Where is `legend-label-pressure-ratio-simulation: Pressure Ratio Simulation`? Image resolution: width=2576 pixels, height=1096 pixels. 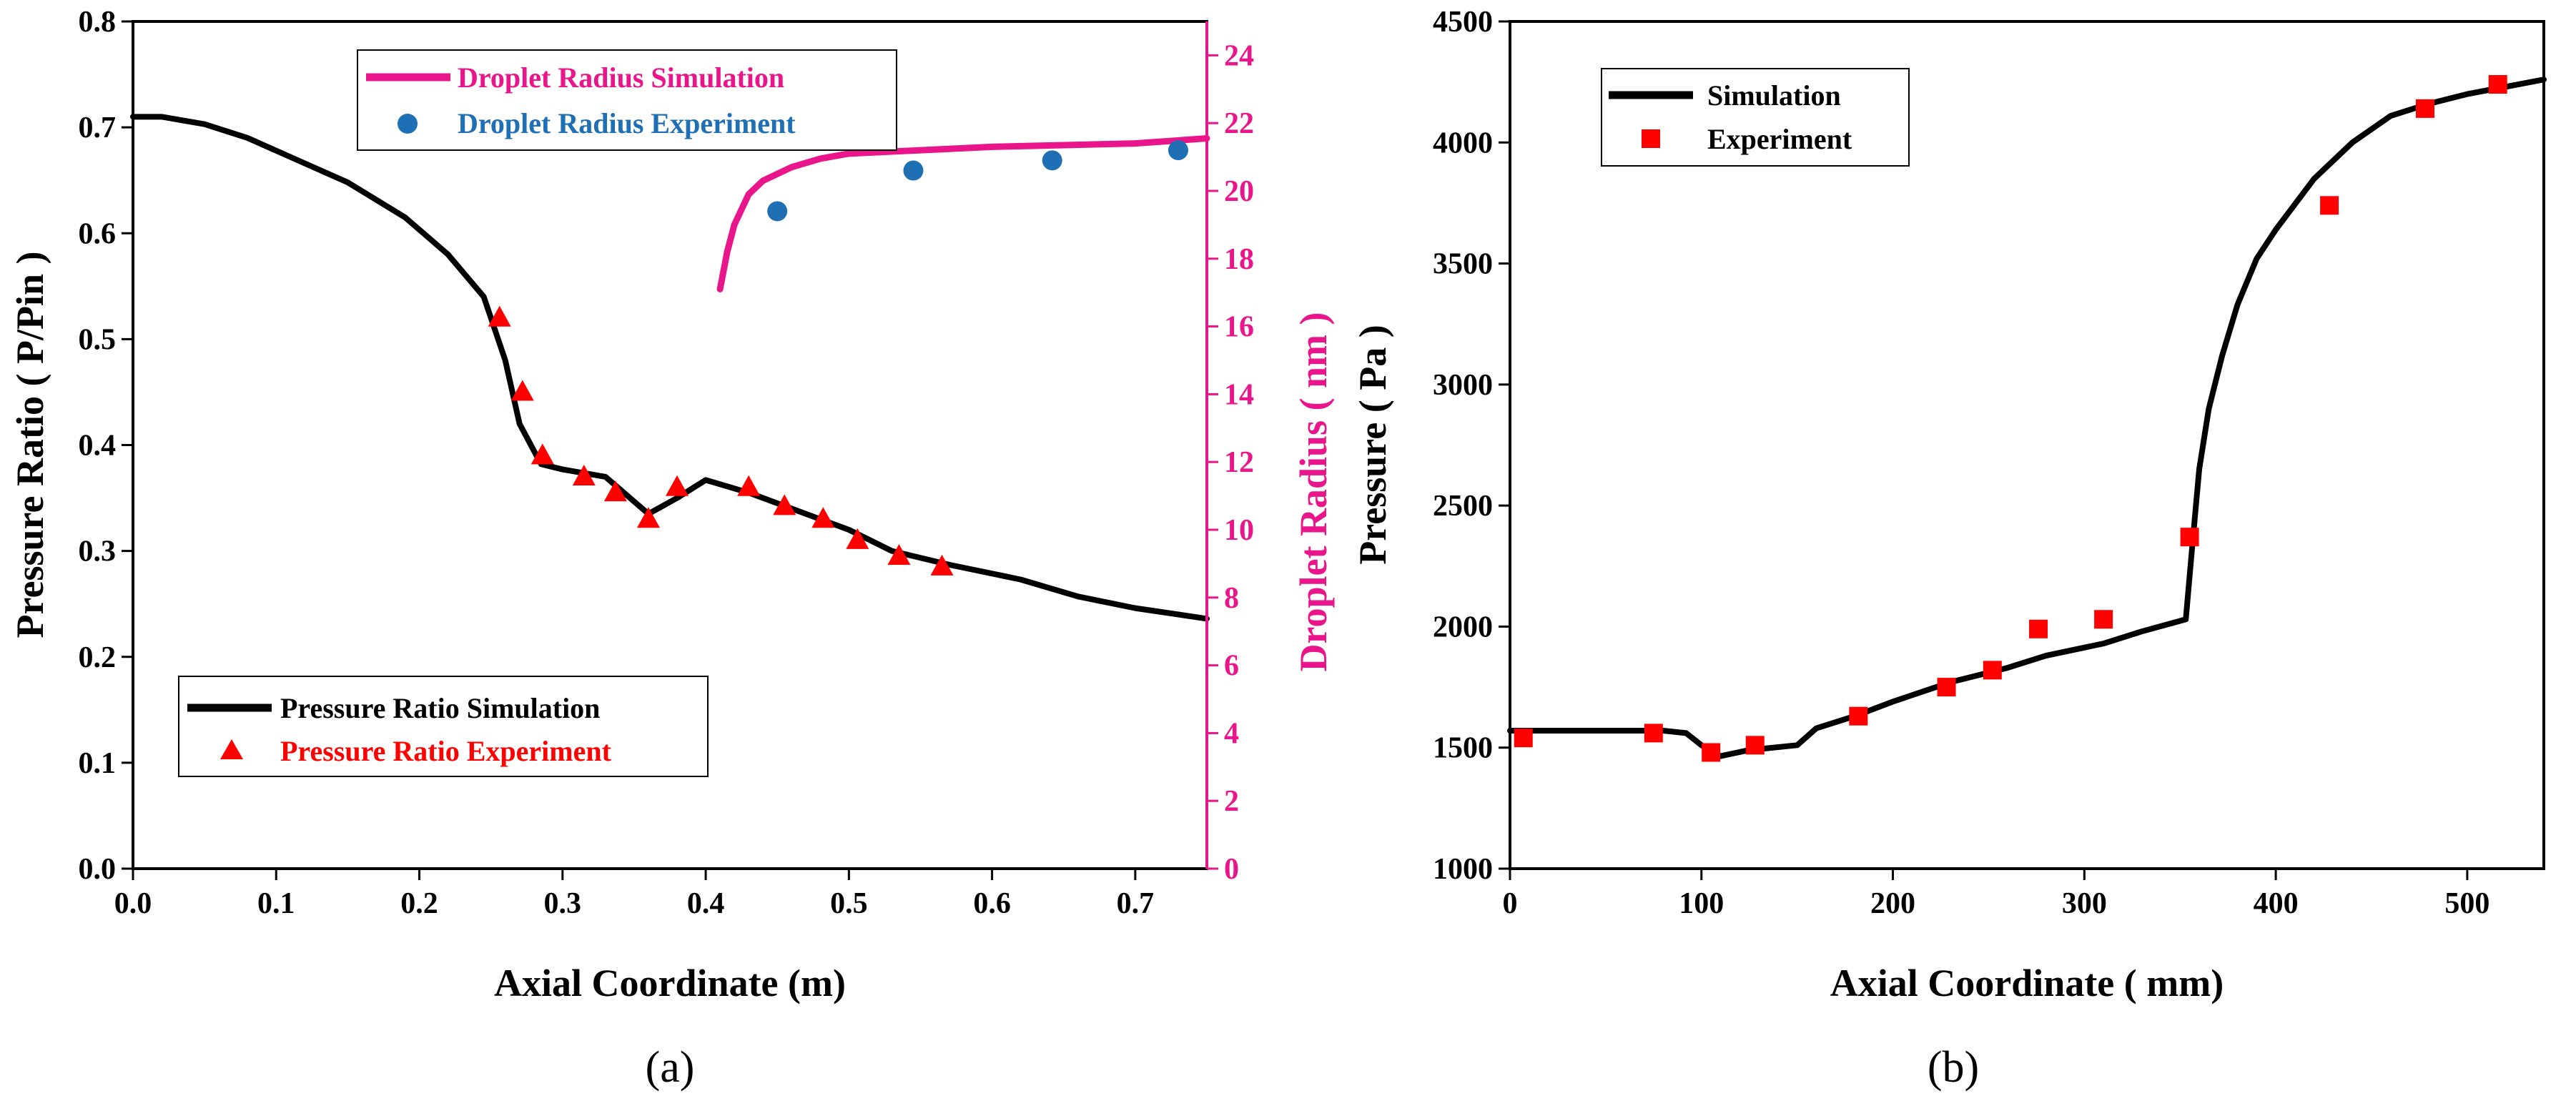
legend-label-pressure-ratio-simulation: Pressure Ratio Simulation is located at coordinates (440, 708).